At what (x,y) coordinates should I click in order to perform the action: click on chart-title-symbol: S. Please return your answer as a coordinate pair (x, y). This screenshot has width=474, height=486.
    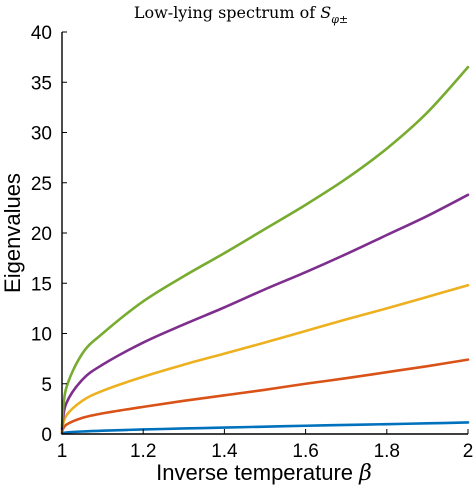
    Looking at the image, I should click on (325, 12).